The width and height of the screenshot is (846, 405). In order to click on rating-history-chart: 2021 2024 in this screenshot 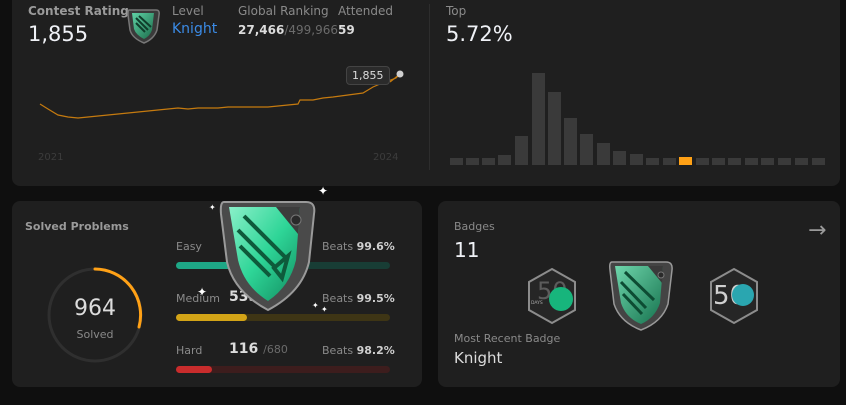, I will do `click(223, 112)`.